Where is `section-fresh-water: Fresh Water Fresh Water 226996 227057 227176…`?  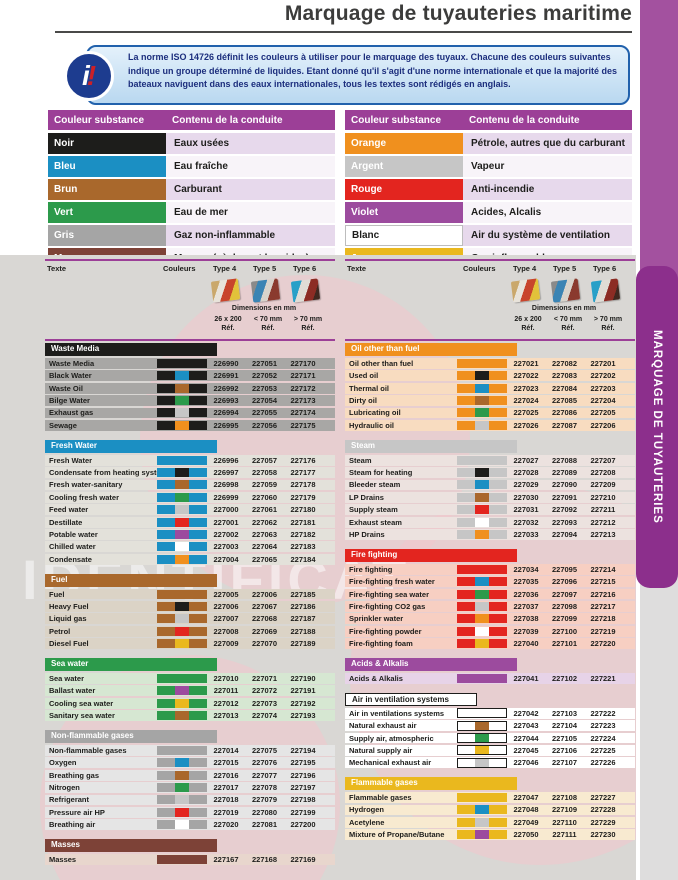 section-fresh-water: Fresh Water Fresh Water 226996 227057 227176… is located at coordinates (190, 502).